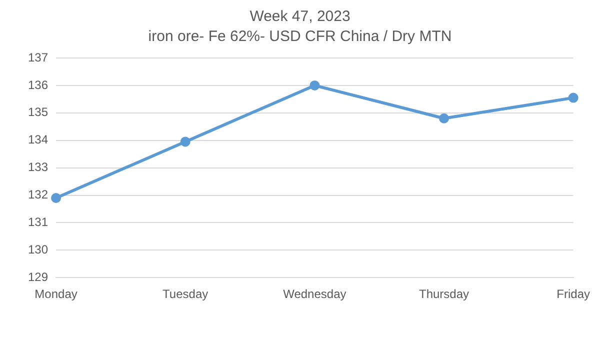 The width and height of the screenshot is (600, 342). I want to click on y-tick-label: 132, so click(38, 195).